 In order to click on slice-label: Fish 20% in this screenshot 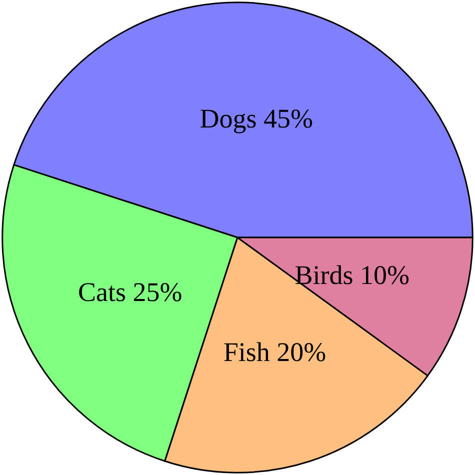, I will do `click(274, 352)`.